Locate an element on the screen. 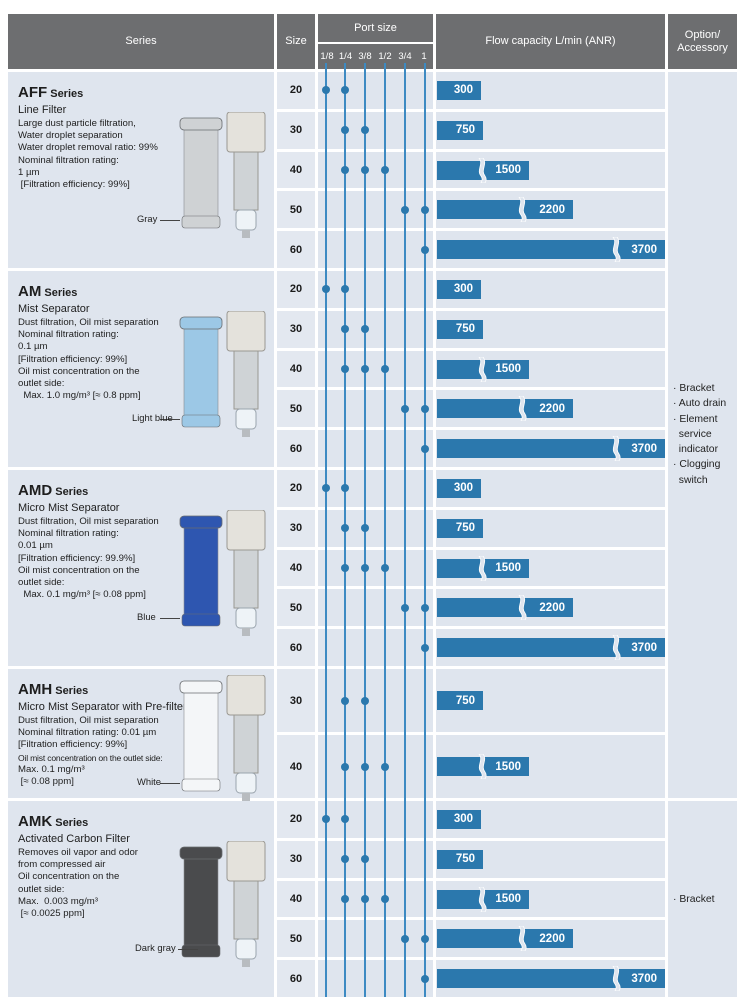 Image resolution: width=745 pixels, height=1008 pixels. series-subtitle: Micro Mist Separator with Pre-filter is located at coordinates (102, 707).